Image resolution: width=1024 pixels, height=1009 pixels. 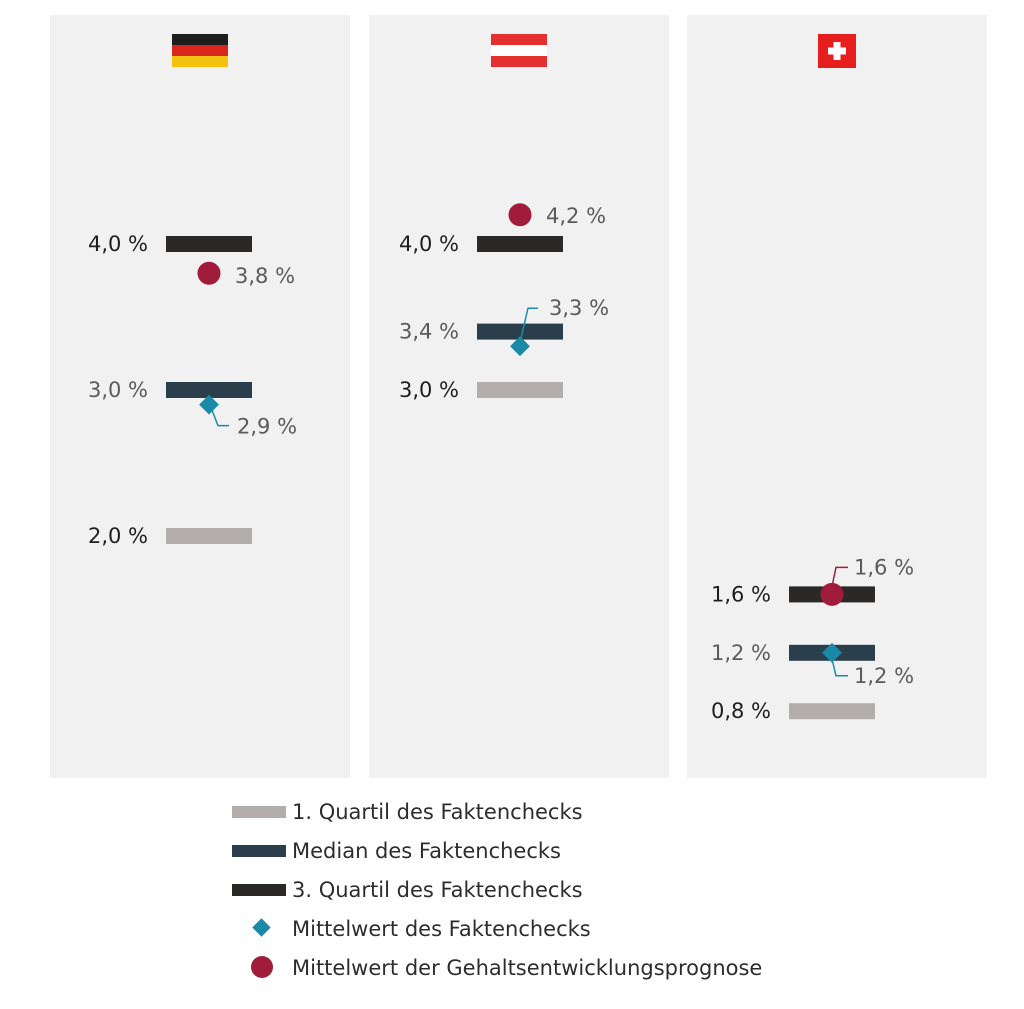 I want to click on forecast-connector, so click(x=839, y=576).